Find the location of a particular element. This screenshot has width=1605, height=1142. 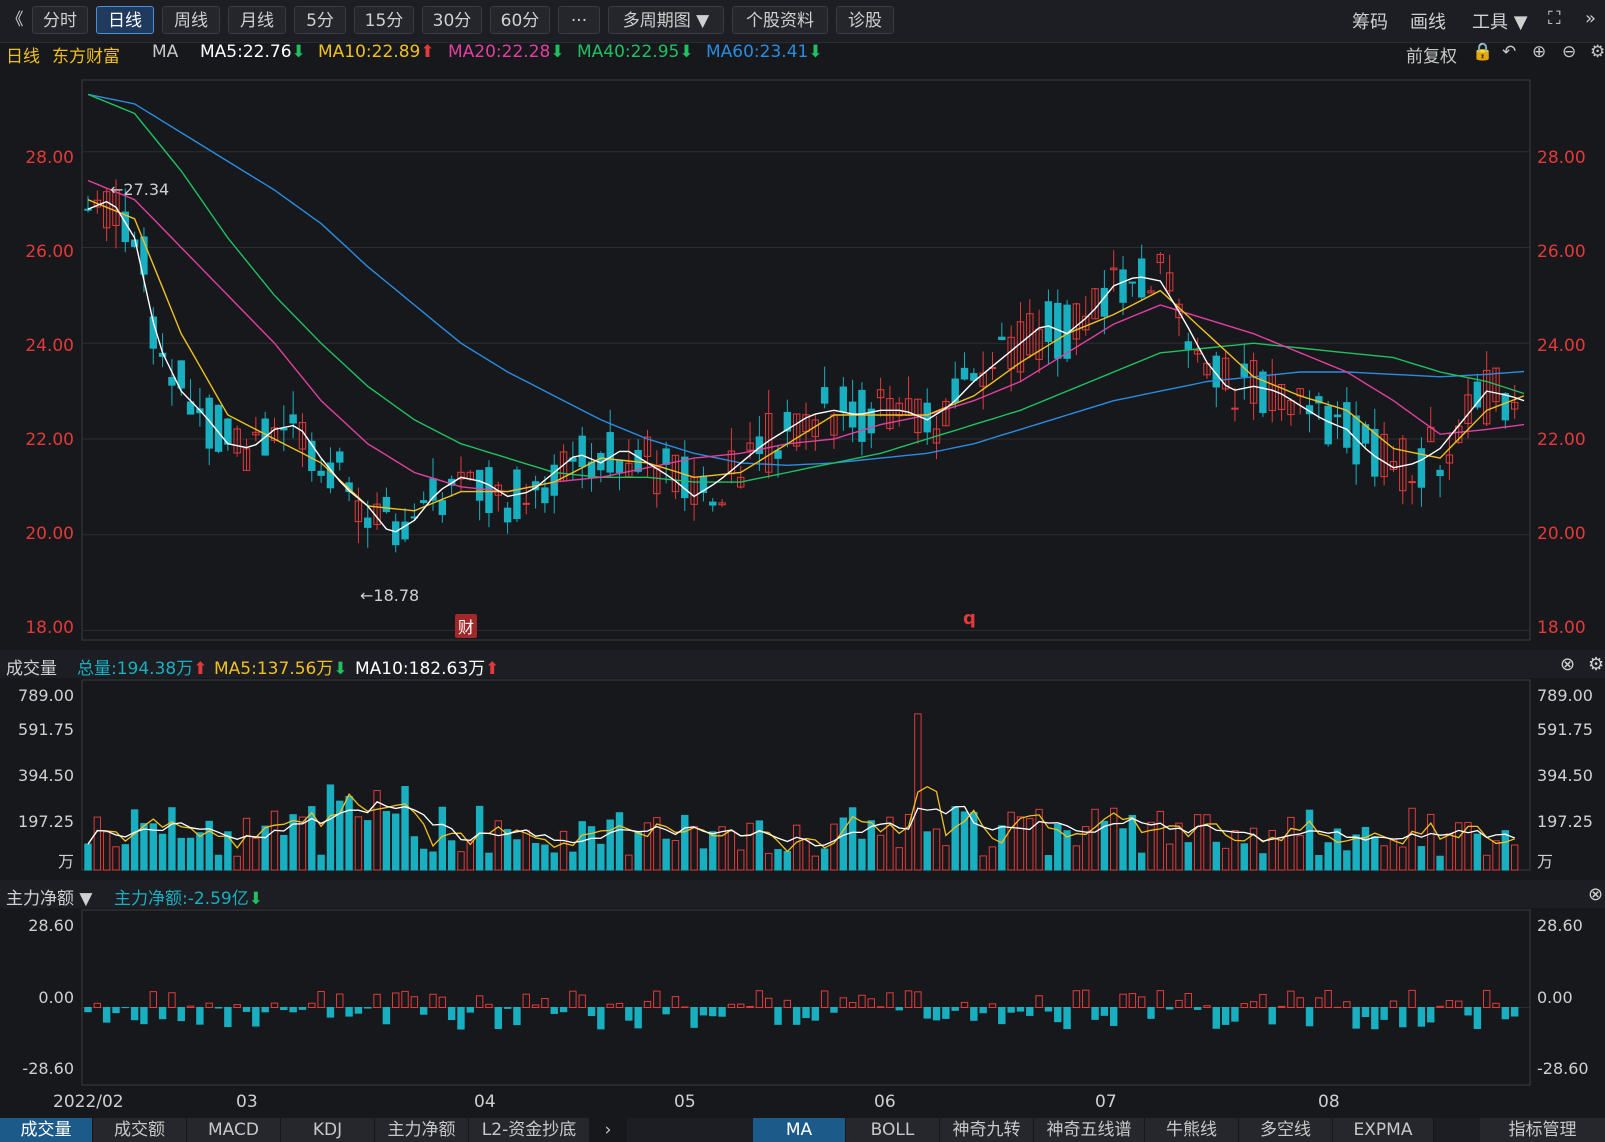

tab-main-flow: 主力净额 is located at coordinates (422, 1130).